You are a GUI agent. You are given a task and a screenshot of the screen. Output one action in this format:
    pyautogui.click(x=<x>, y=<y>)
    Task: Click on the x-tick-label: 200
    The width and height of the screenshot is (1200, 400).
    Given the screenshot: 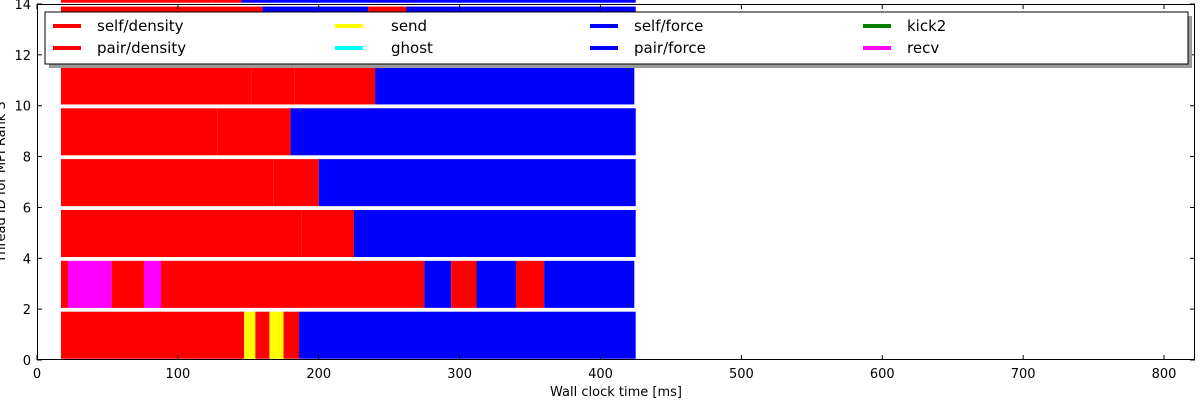 What is the action you would take?
    pyautogui.click(x=318, y=374)
    